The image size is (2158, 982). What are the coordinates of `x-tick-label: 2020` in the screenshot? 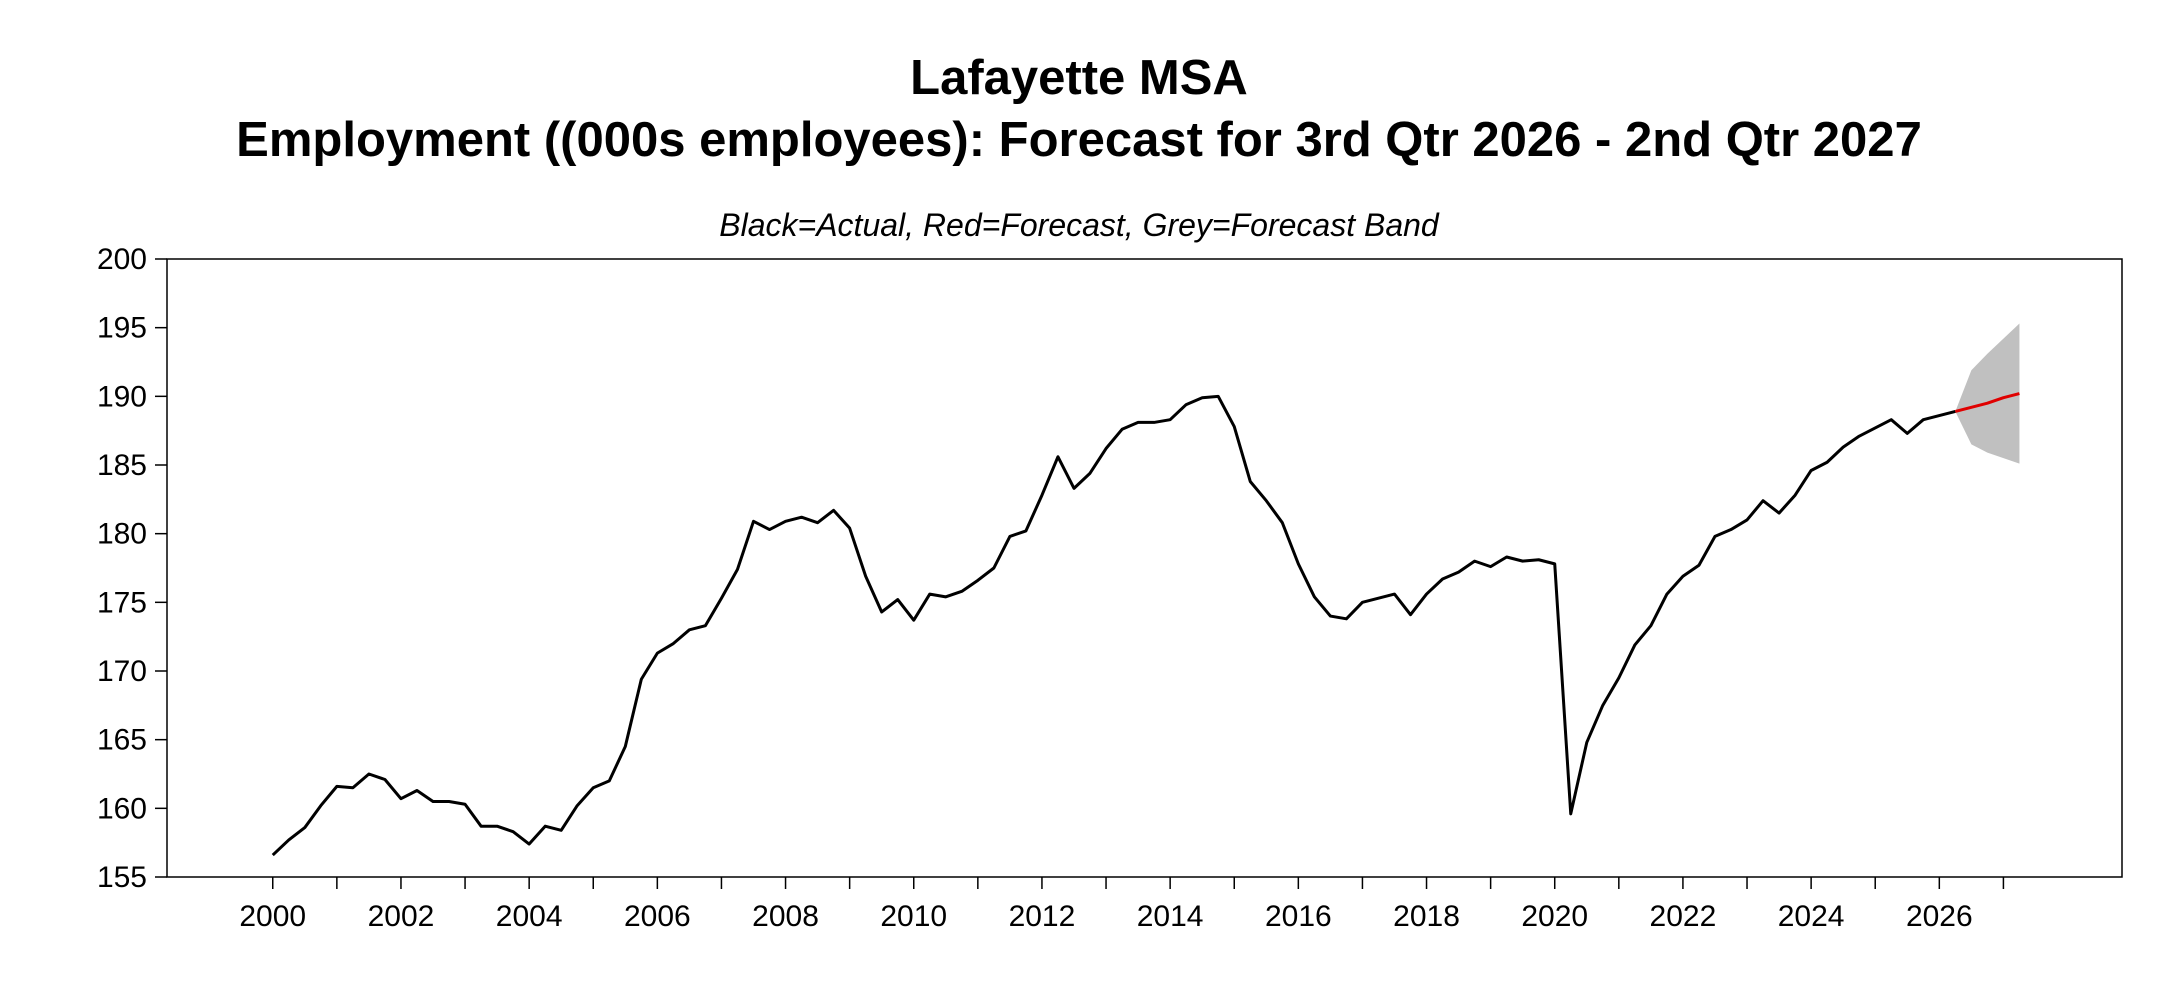 It's located at (1554, 916).